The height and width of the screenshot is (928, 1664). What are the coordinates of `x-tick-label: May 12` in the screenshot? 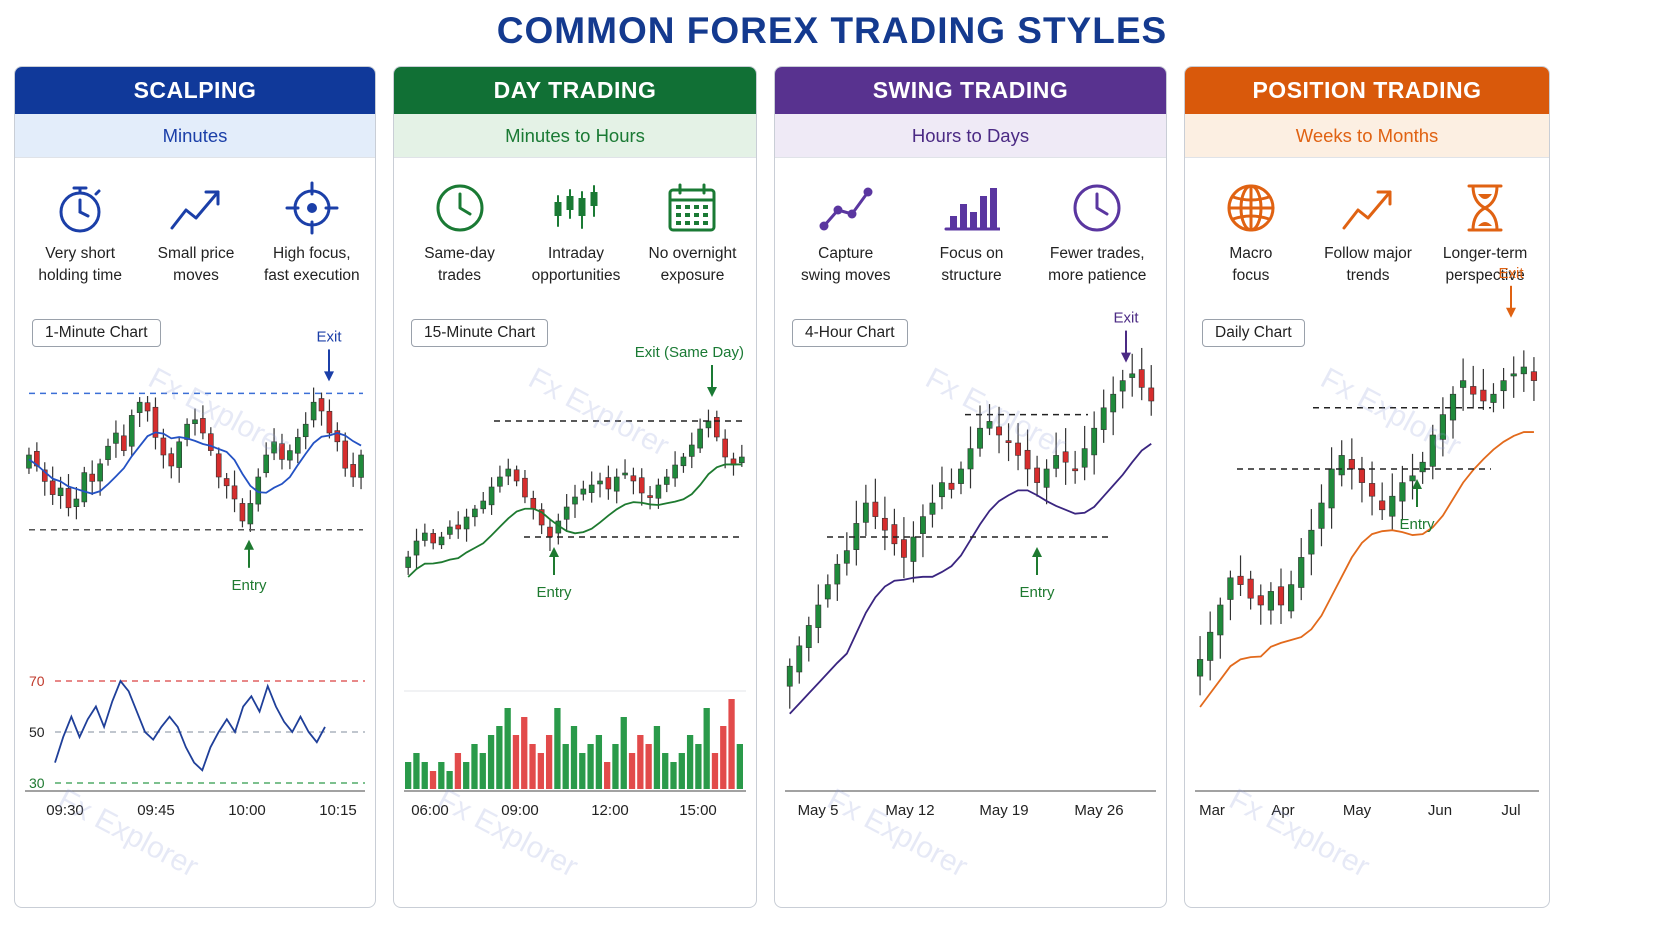 It's located at (909, 810).